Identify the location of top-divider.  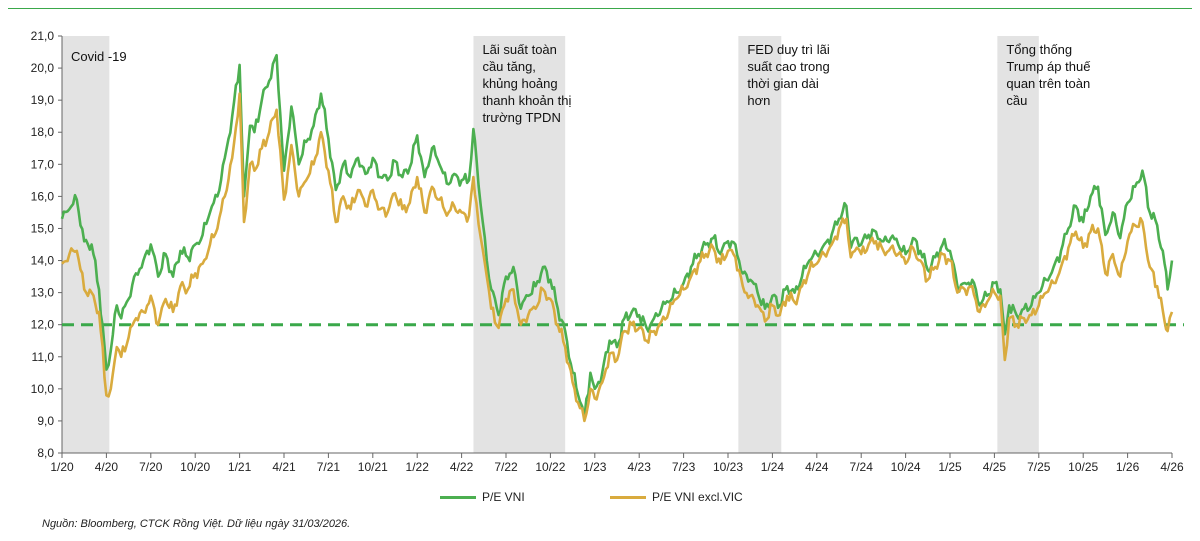
(600, 8).